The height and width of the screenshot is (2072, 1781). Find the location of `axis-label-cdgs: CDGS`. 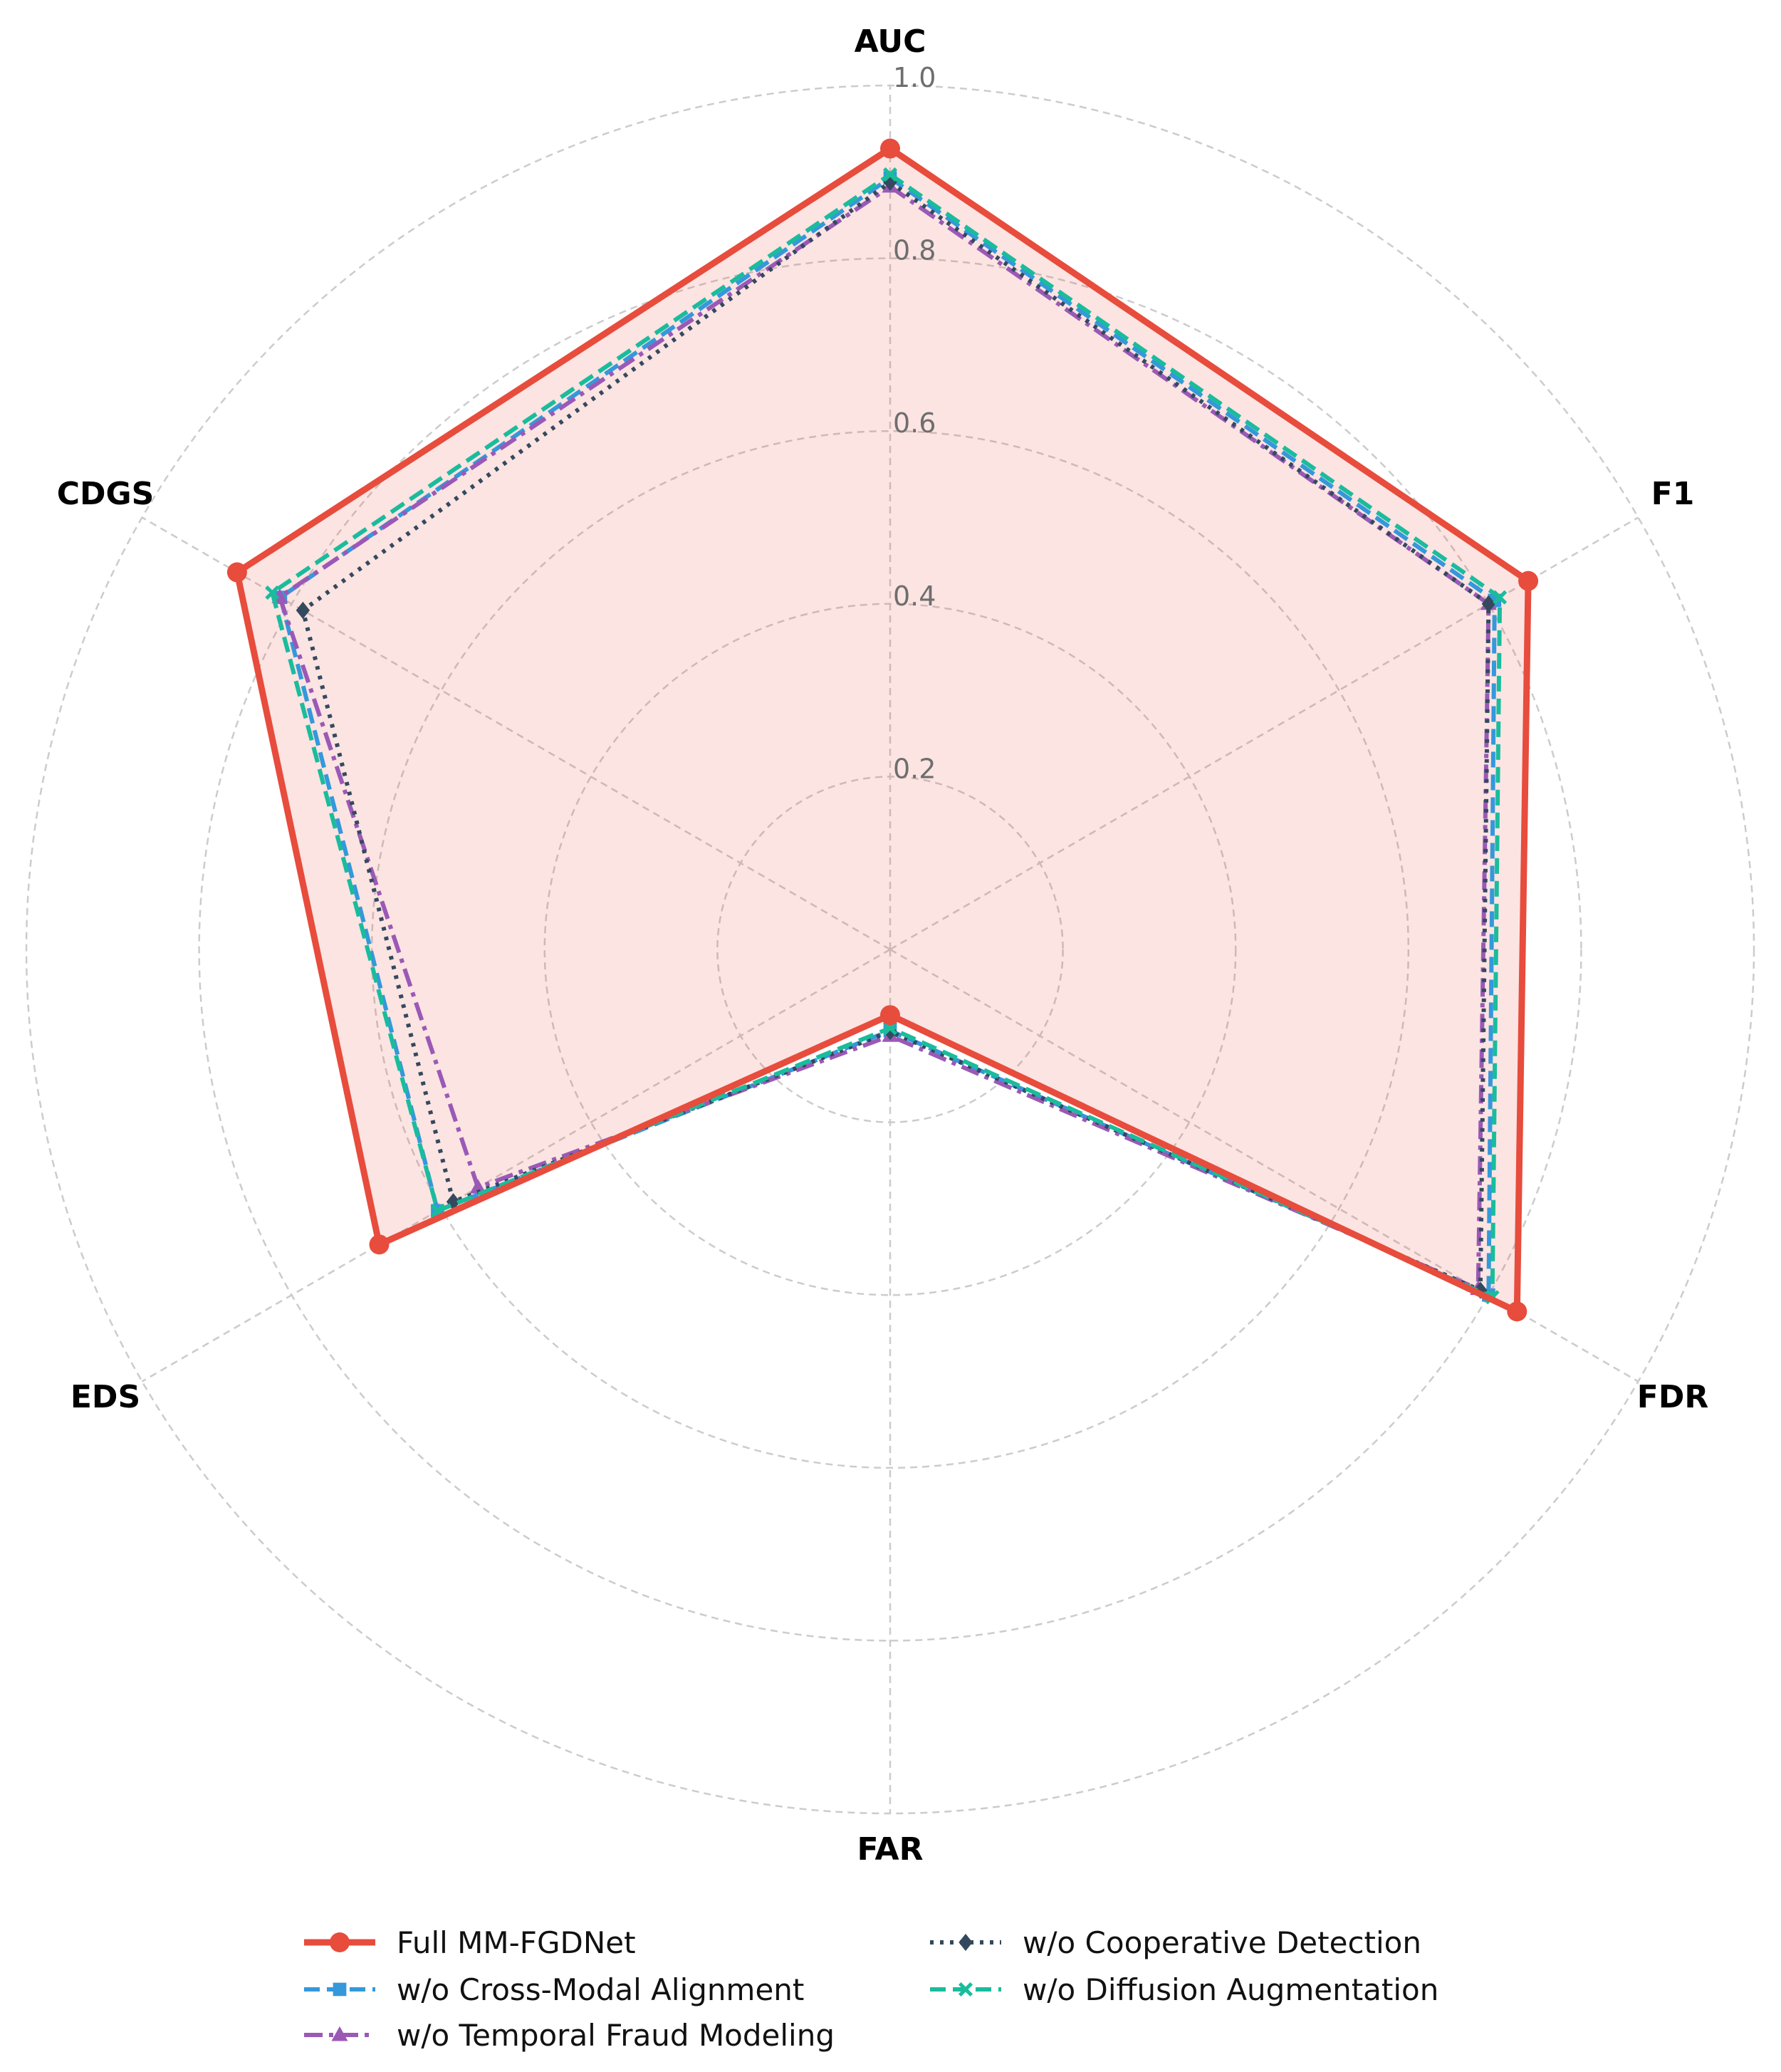

axis-label-cdgs: CDGS is located at coordinates (106, 494).